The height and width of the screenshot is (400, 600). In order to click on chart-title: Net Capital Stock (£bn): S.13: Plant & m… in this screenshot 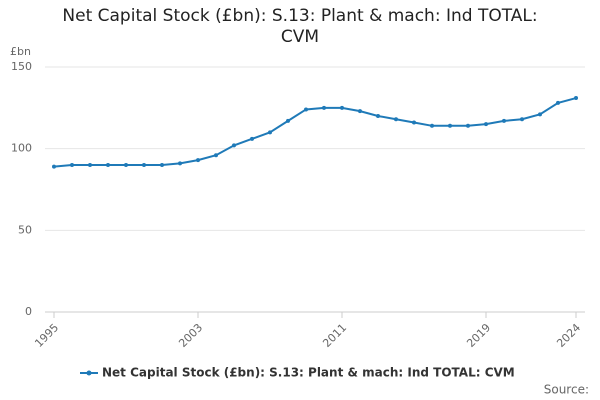, I will do `click(300, 26)`.